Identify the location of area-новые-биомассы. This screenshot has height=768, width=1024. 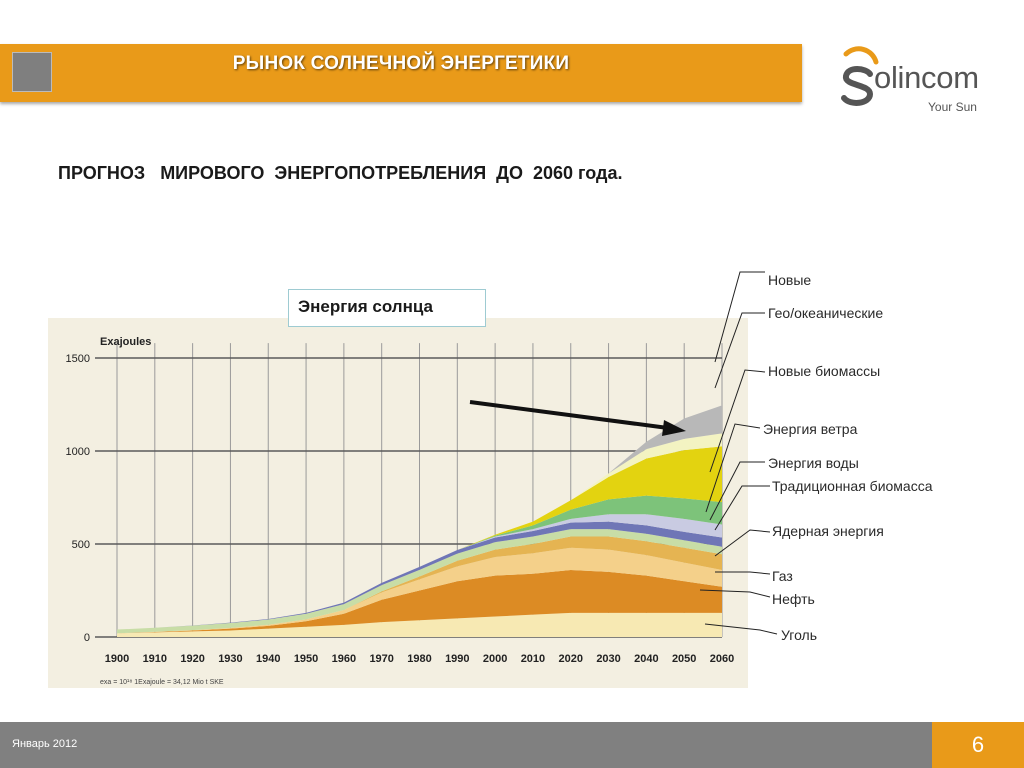
(419, 562).